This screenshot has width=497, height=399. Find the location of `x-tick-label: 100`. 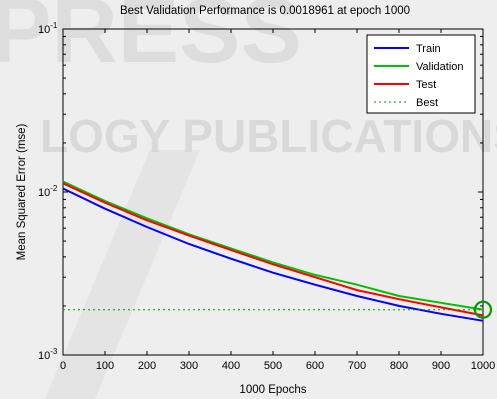

x-tick-label: 100 is located at coordinates (105, 366).